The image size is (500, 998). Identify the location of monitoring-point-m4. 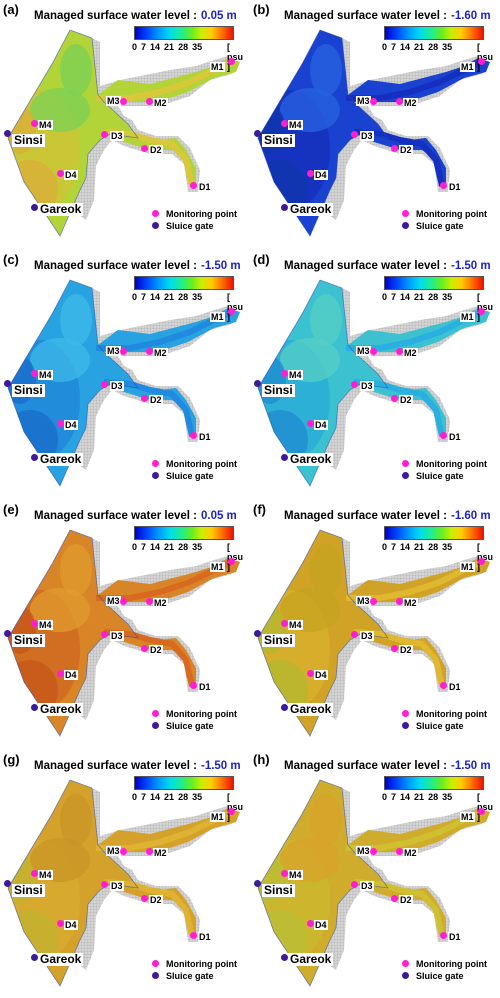
(34, 873).